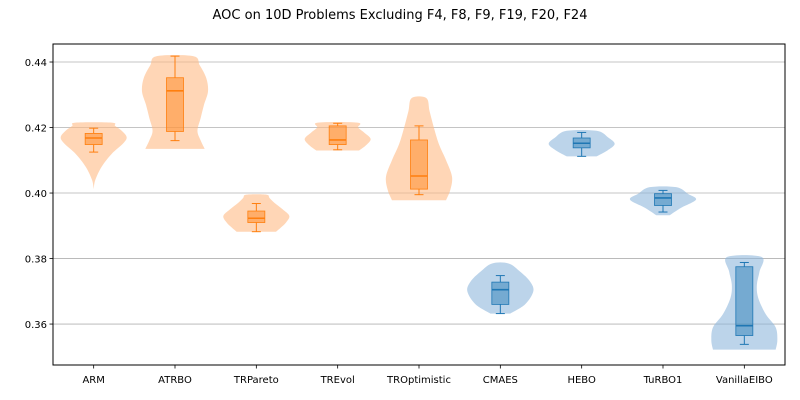 This screenshot has width=800, height=400. I want to click on box-troptimistic, so click(419, 160).